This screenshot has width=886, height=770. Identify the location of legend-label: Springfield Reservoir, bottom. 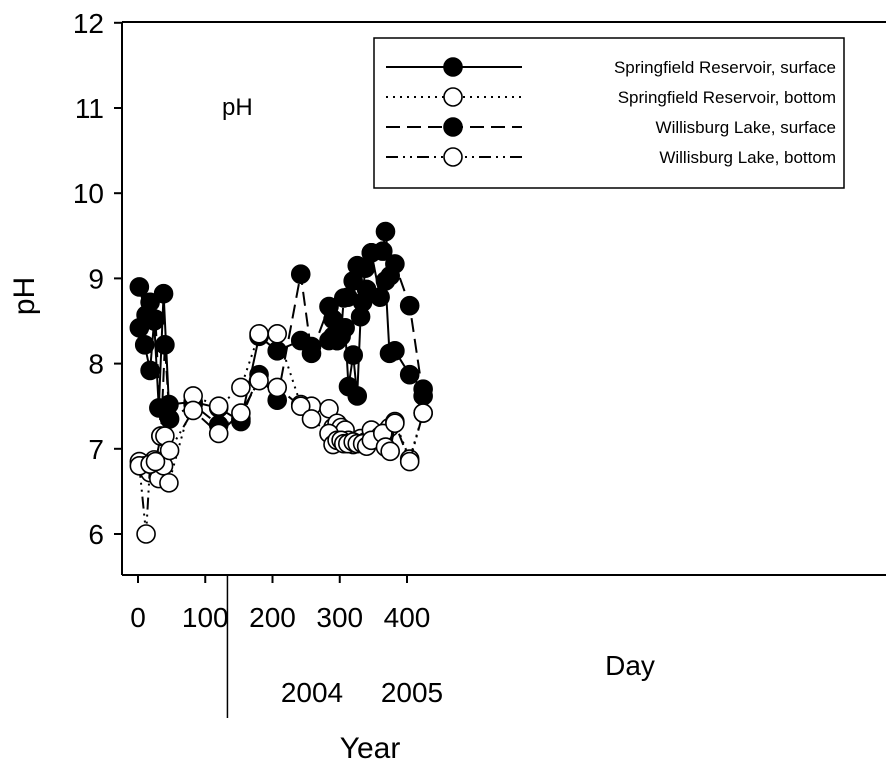
(727, 97).